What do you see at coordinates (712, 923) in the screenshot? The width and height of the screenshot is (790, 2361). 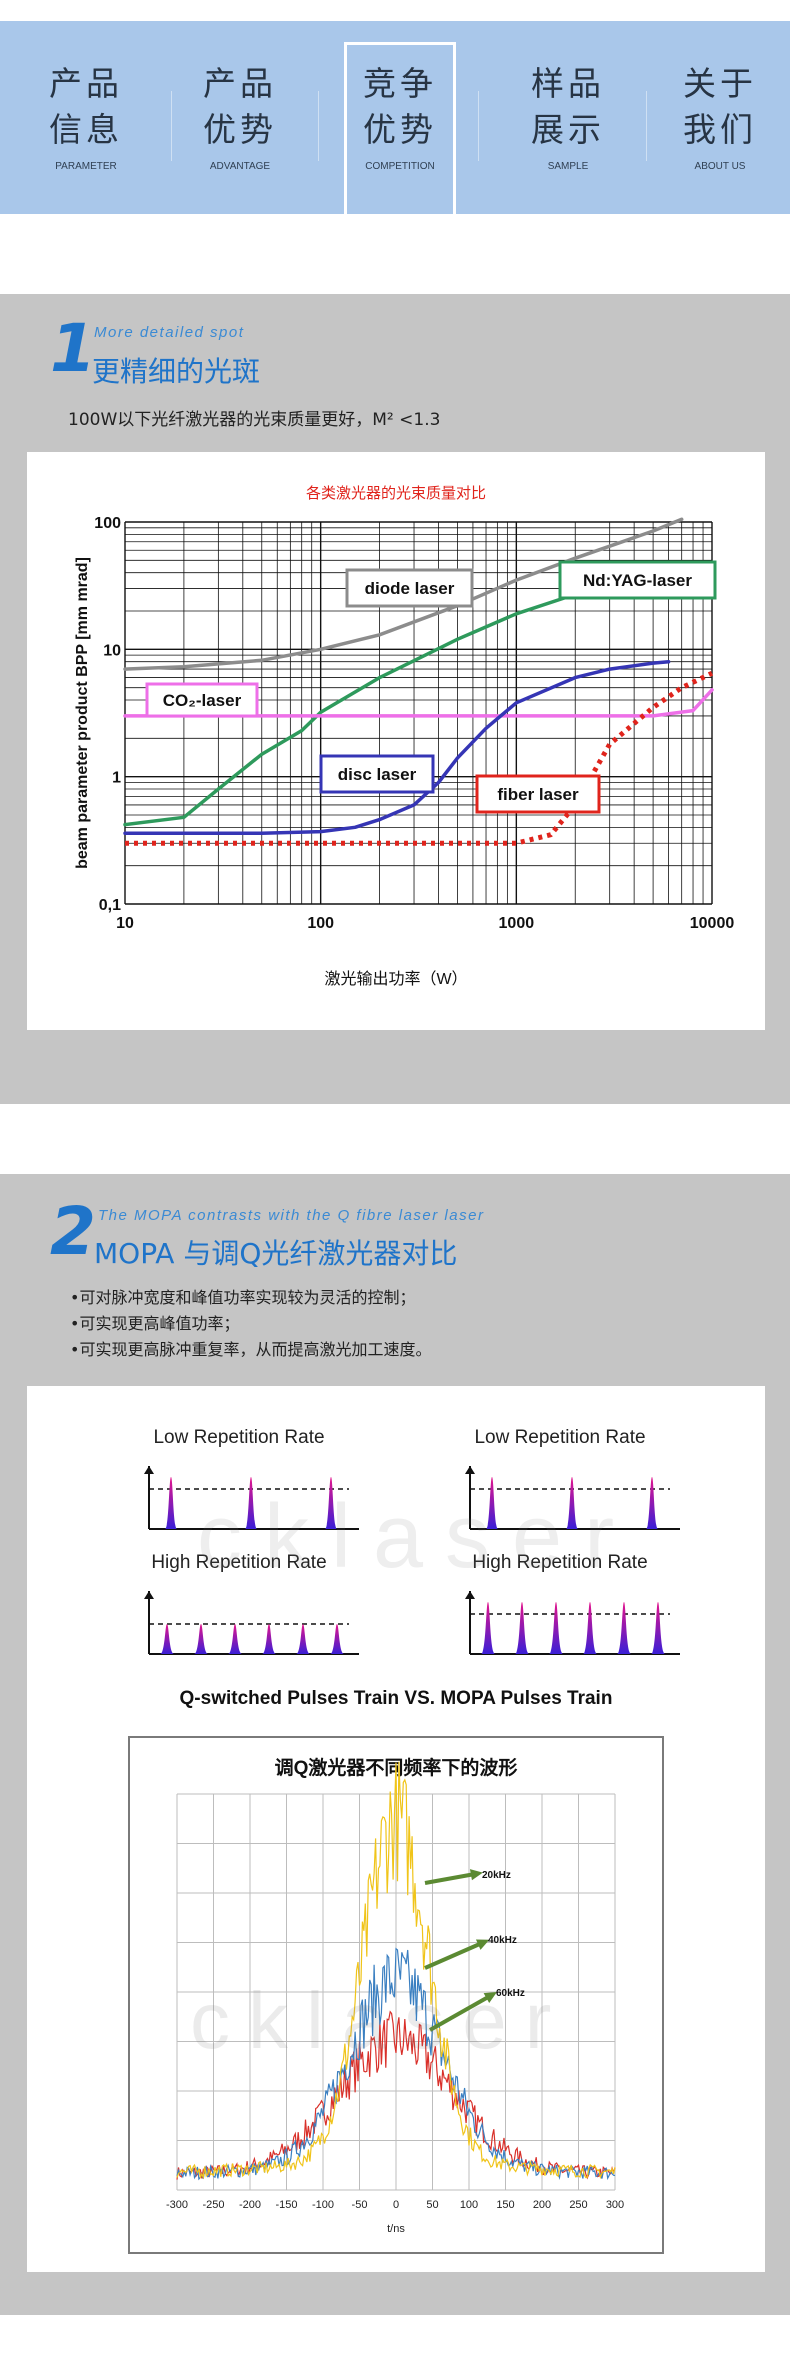 I see `x-tick-label: 10000` at bounding box center [712, 923].